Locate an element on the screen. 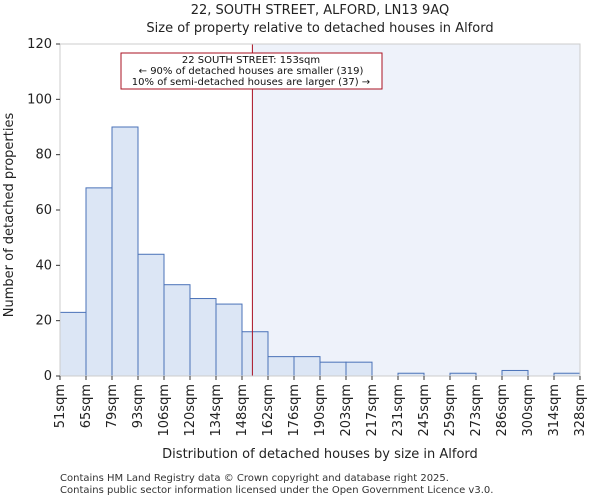 Image resolution: width=600 pixels, height=500 pixels. x-tick-label-162sqm: 162sqm is located at coordinates (268, 410).